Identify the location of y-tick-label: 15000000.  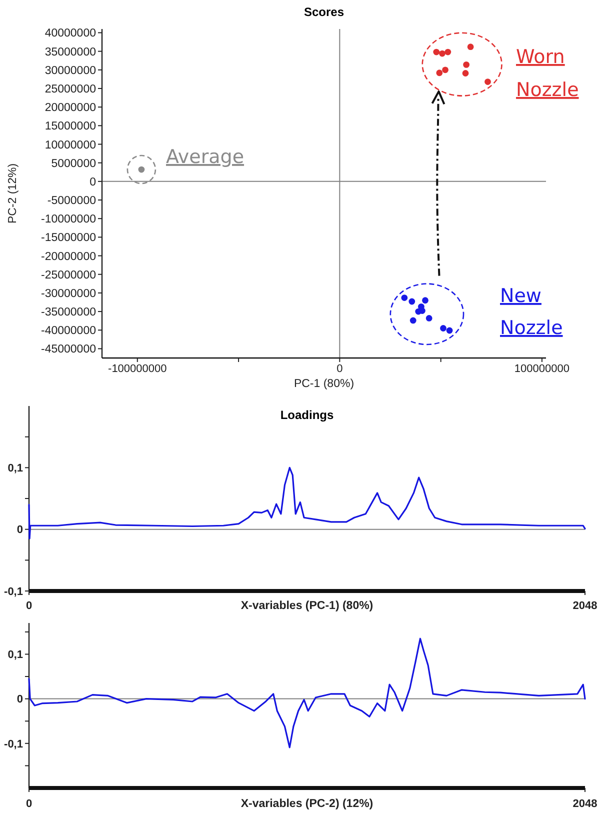
(70, 126).